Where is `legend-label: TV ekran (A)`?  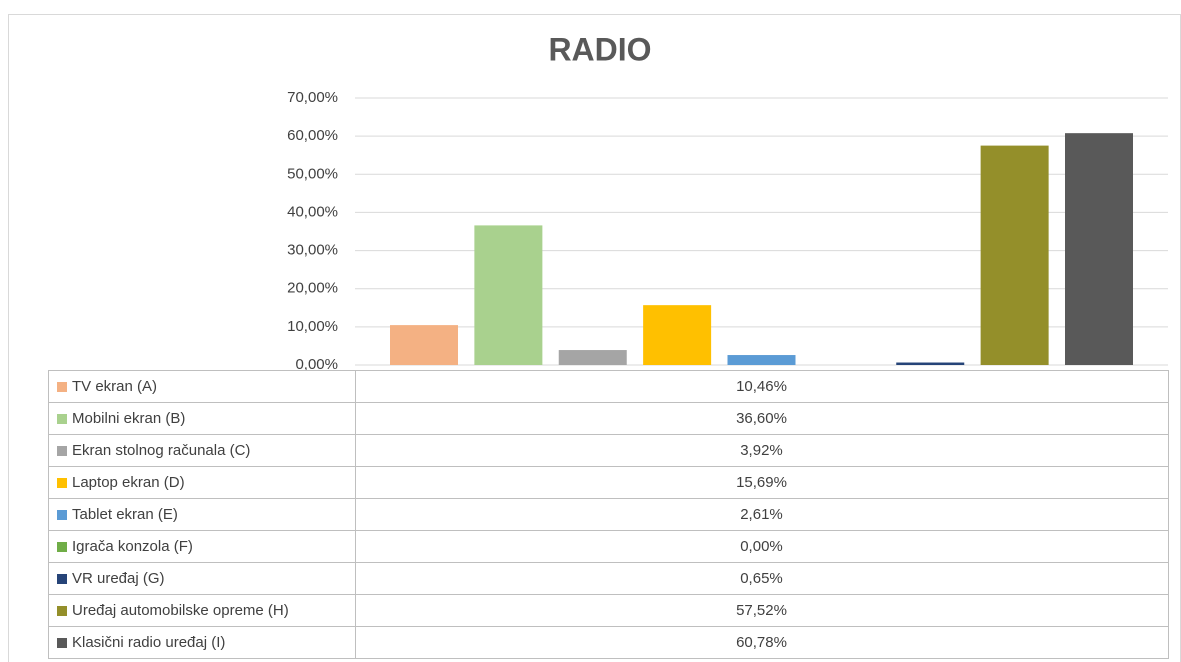
legend-label: TV ekran (A) is located at coordinates (114, 386).